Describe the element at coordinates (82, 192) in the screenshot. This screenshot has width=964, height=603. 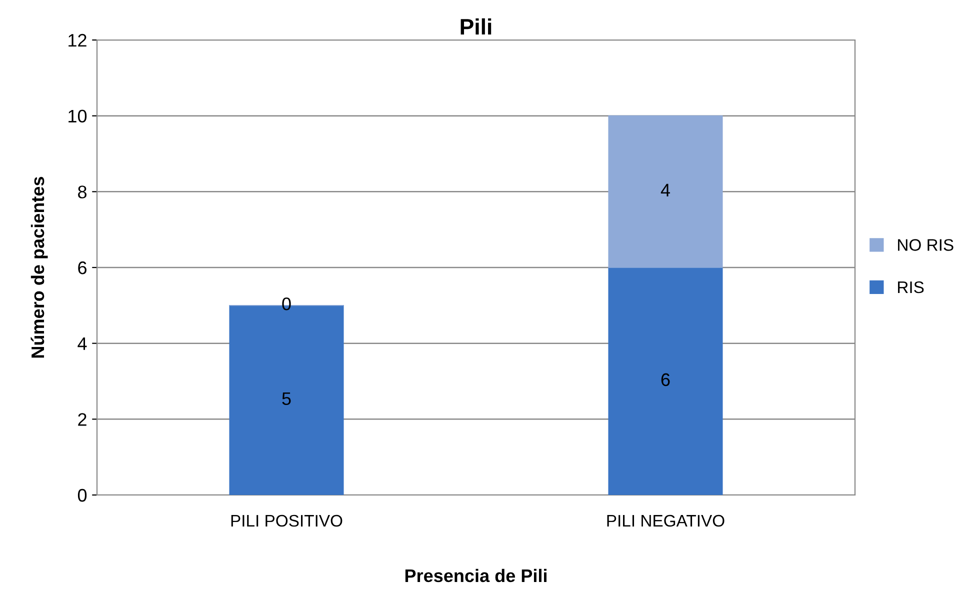
I see `y-tick-label: 8` at that location.